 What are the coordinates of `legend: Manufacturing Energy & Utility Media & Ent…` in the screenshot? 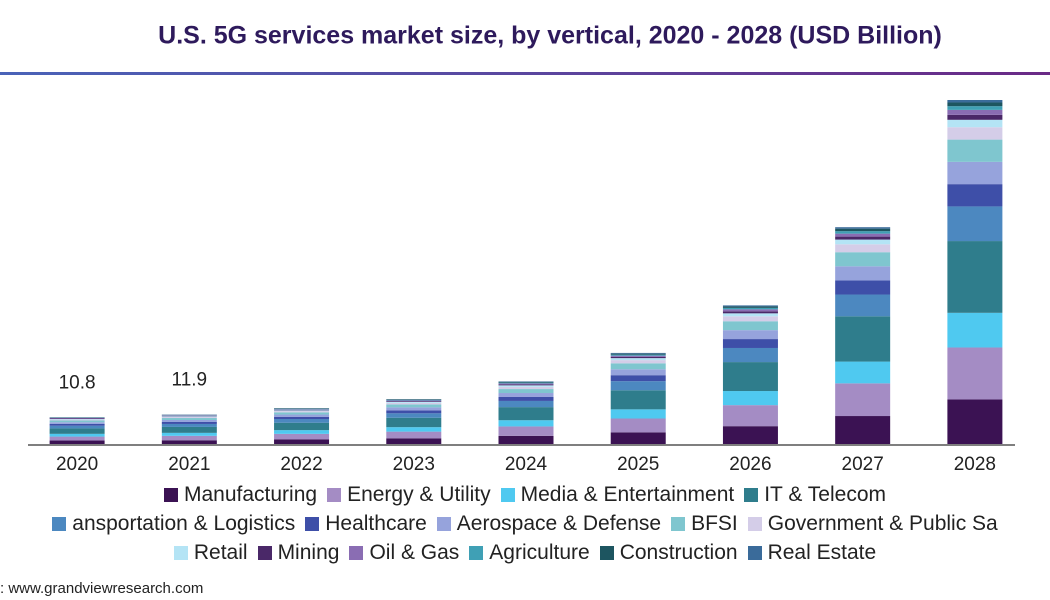 It's located at (525, 523).